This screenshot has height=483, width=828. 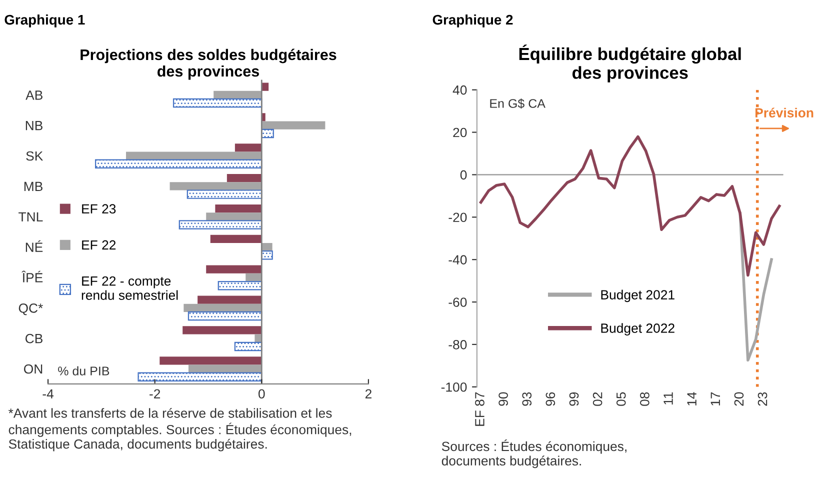 I want to click on y-tick-label: TNL, so click(x=30, y=217).